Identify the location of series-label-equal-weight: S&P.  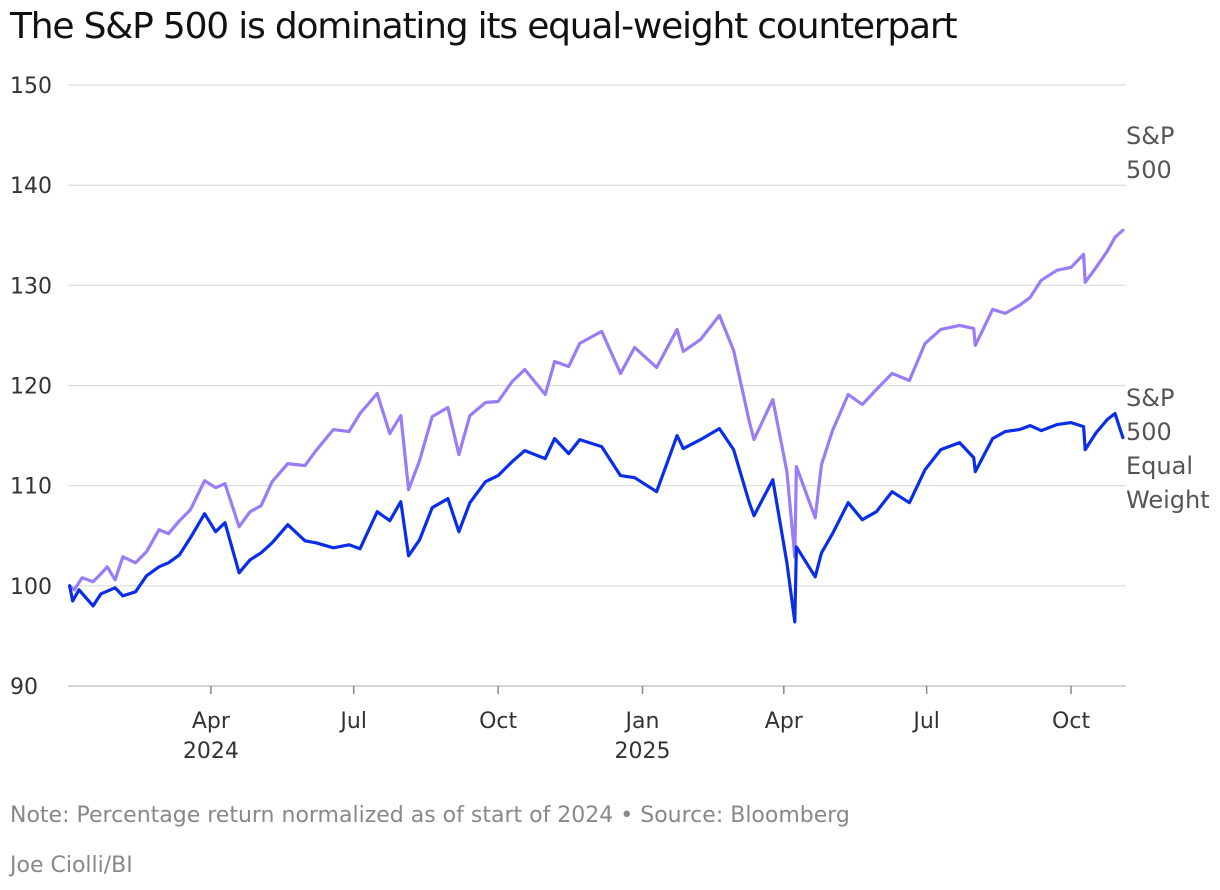
(1150, 398).